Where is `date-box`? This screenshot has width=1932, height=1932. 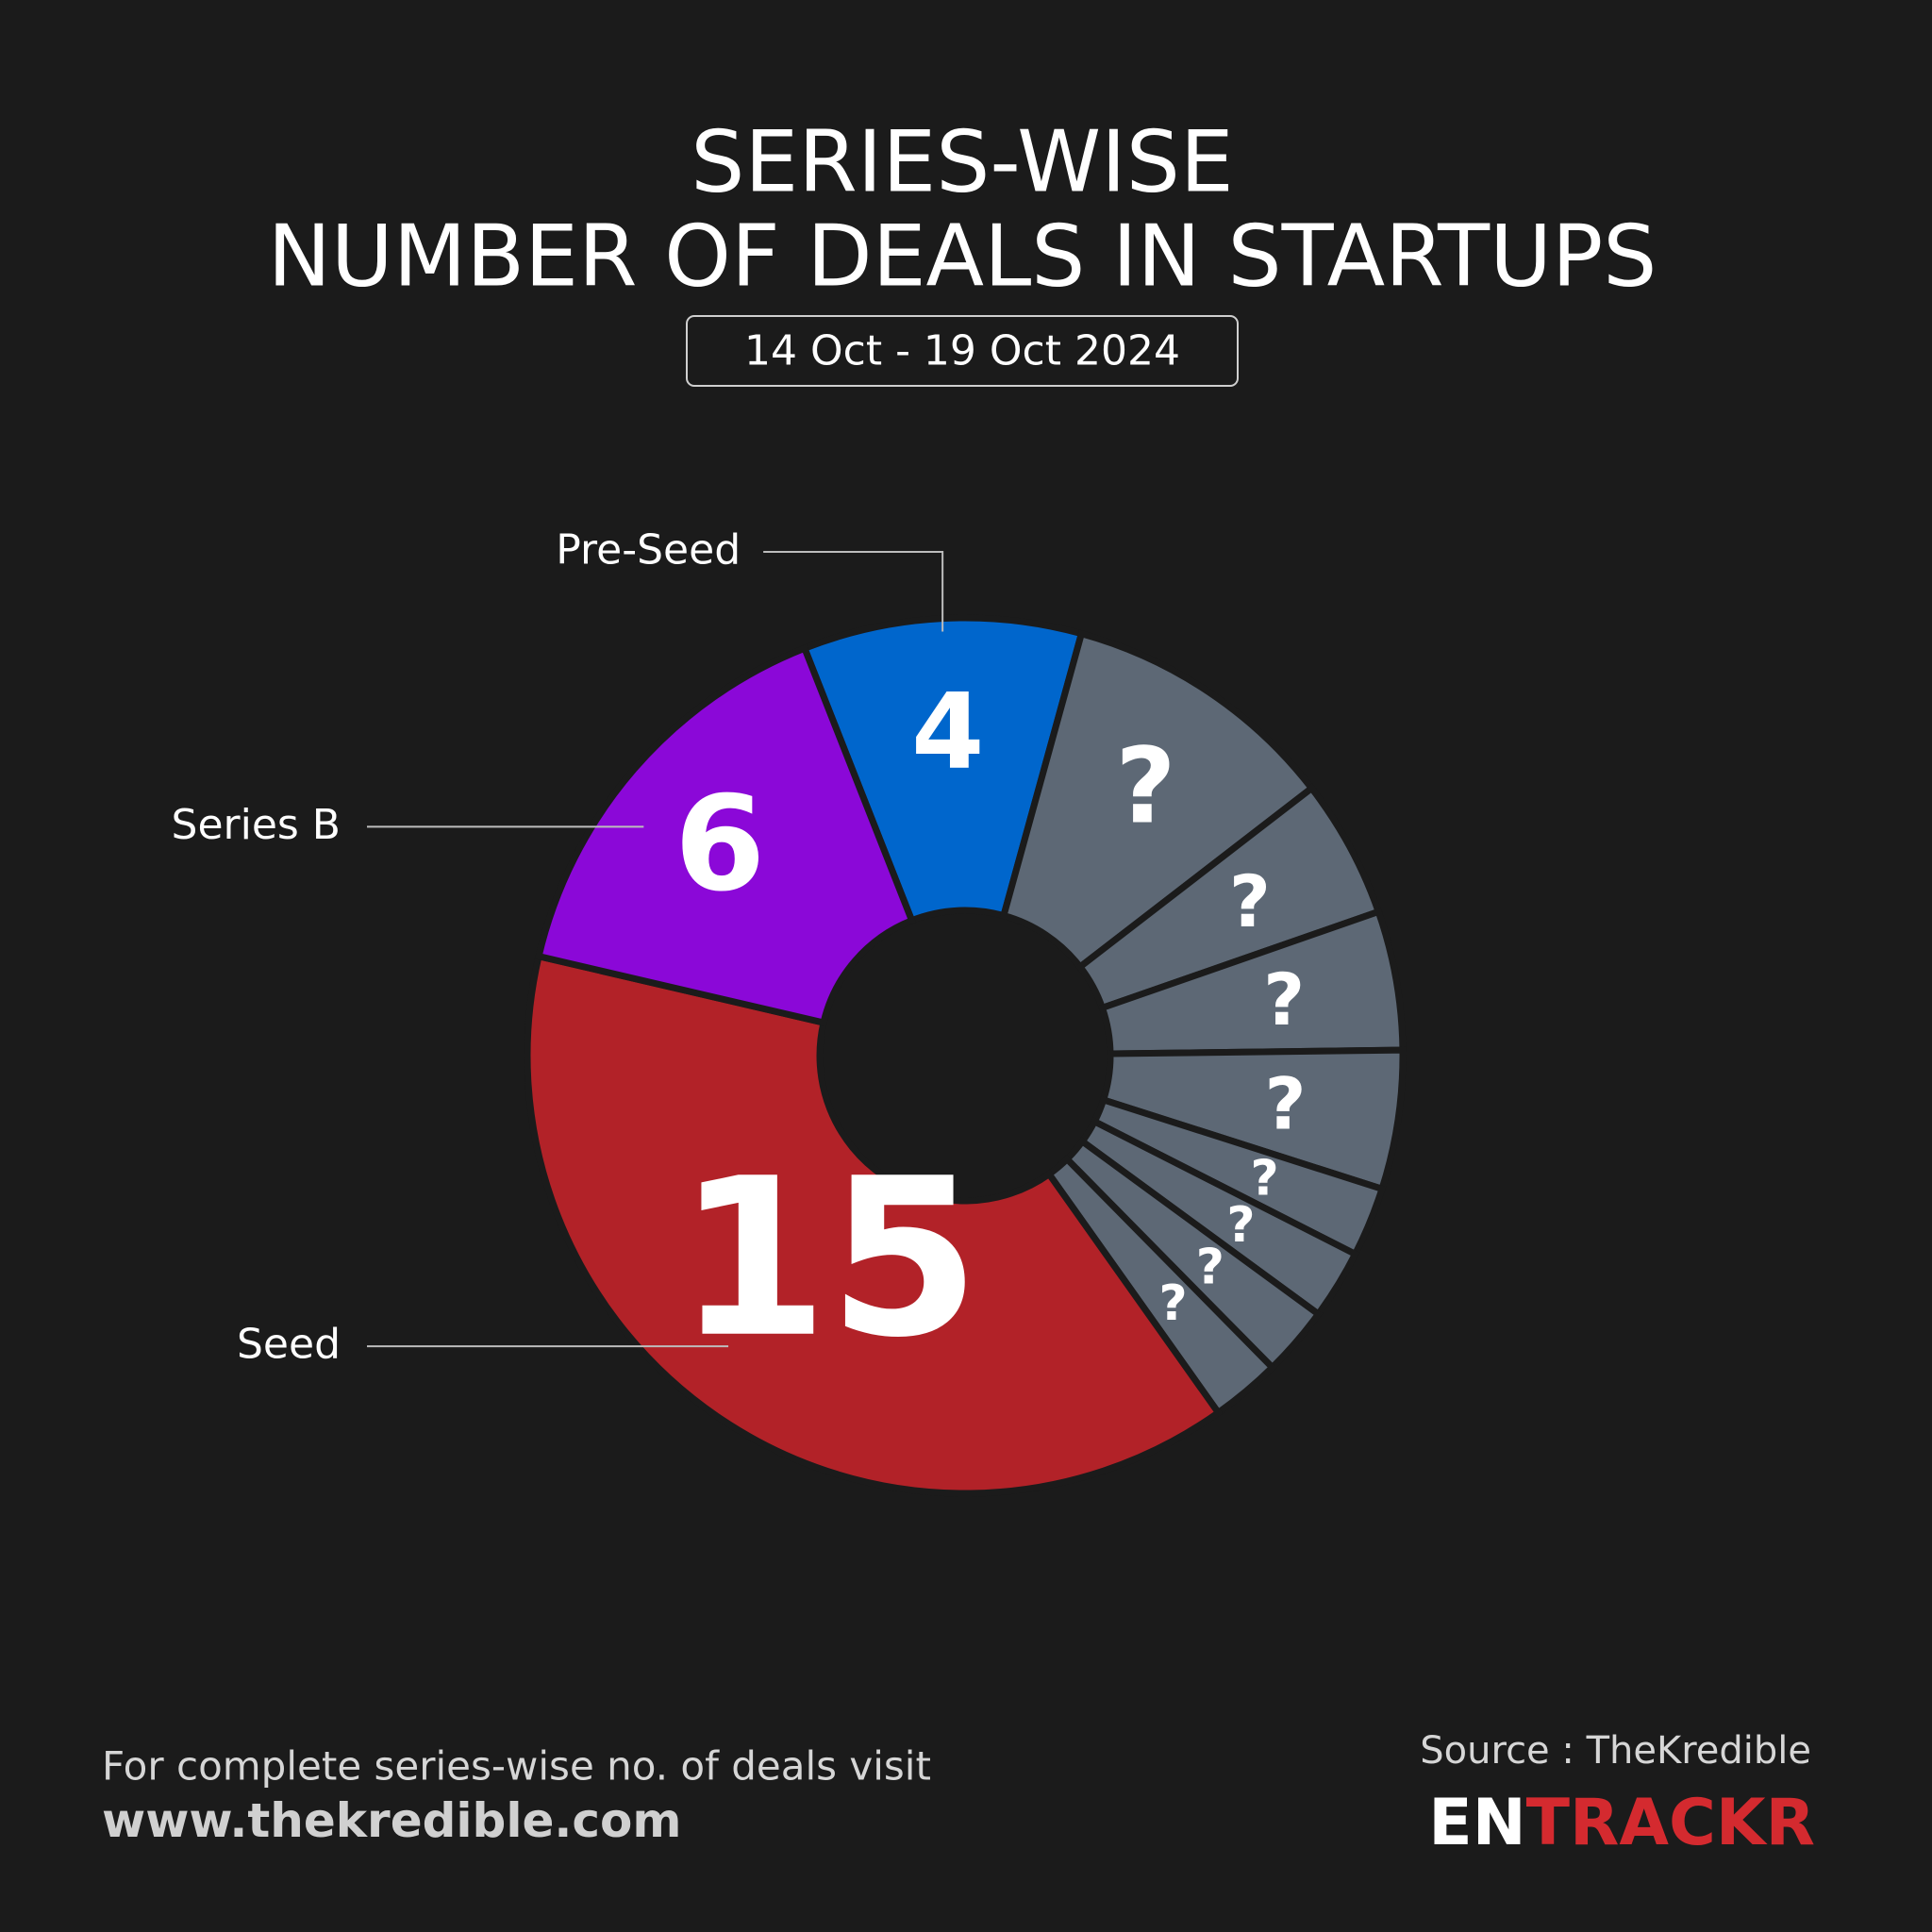 date-box is located at coordinates (963, 351).